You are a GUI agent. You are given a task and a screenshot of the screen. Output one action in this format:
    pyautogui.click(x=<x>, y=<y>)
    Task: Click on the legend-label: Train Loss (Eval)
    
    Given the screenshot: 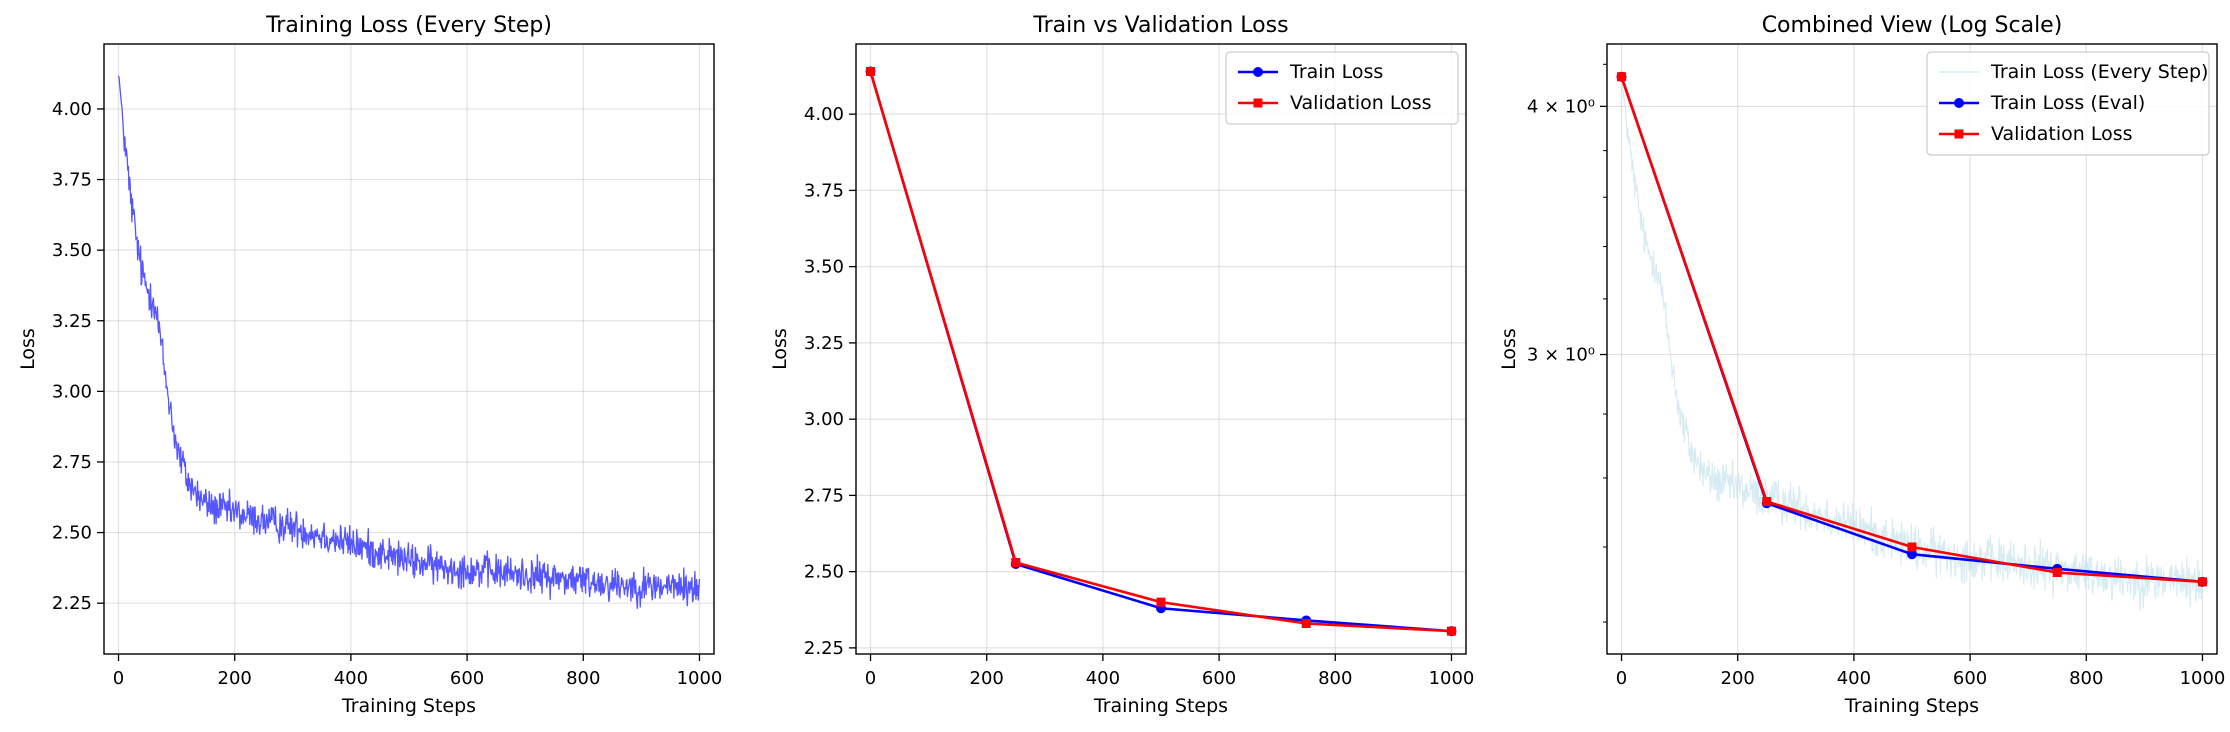 What is the action you would take?
    pyautogui.click(x=2067, y=103)
    